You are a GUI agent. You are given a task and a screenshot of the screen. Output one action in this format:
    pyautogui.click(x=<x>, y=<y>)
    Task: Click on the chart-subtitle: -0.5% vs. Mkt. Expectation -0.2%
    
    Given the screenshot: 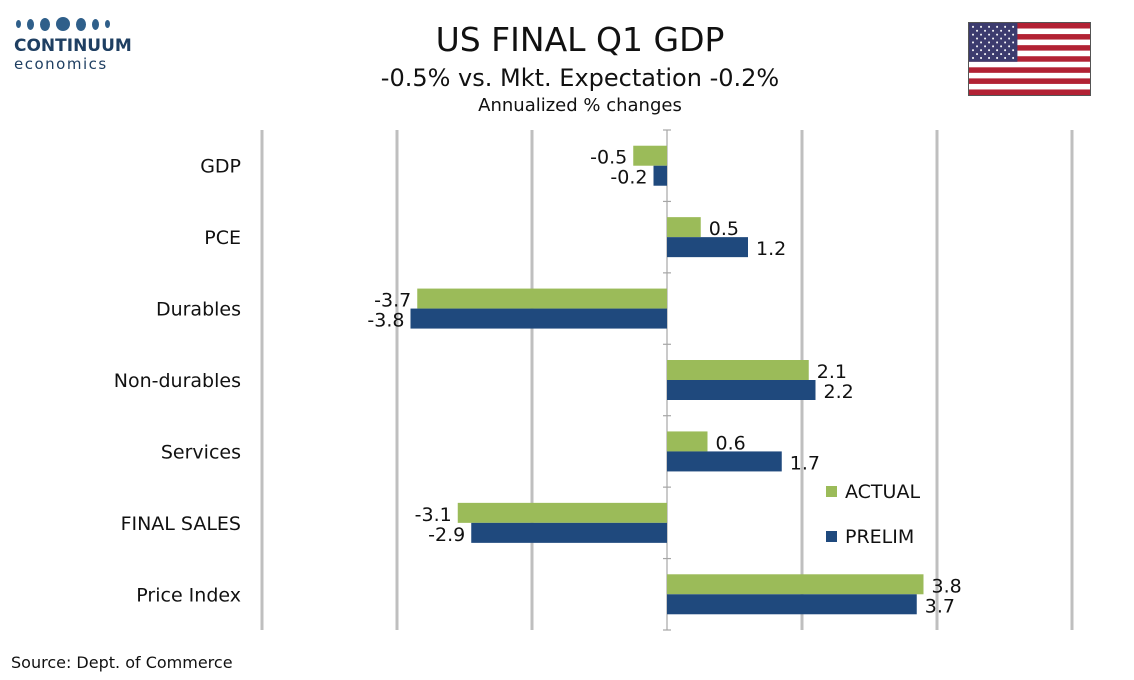 What is the action you would take?
    pyautogui.click(x=580, y=78)
    